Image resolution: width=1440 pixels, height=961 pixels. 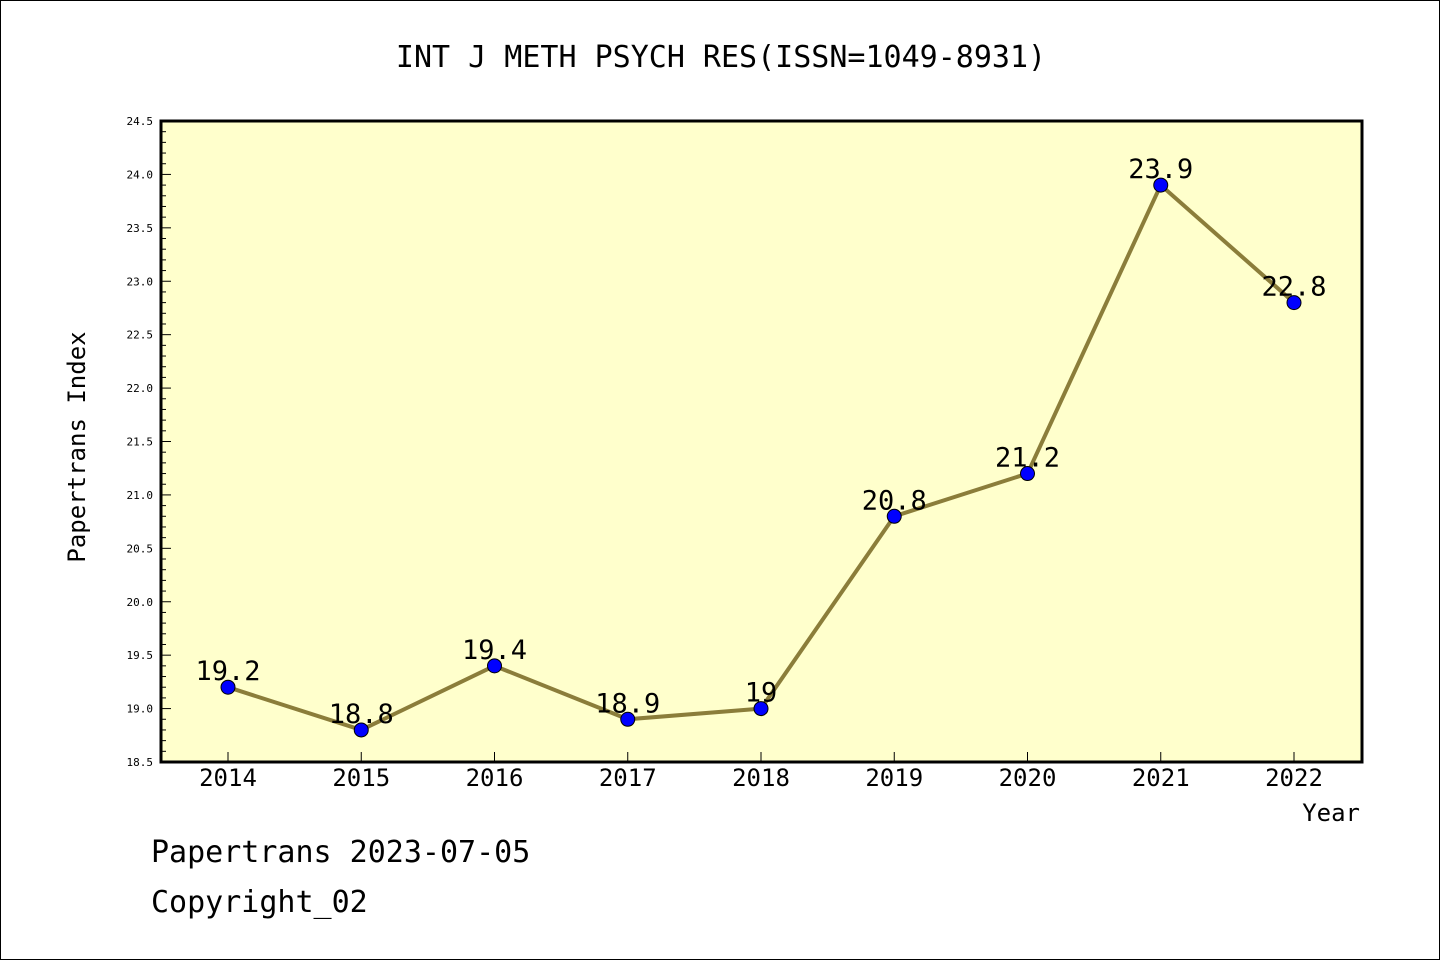 I want to click on x-tick-label: 2020, so click(x=1028, y=778).